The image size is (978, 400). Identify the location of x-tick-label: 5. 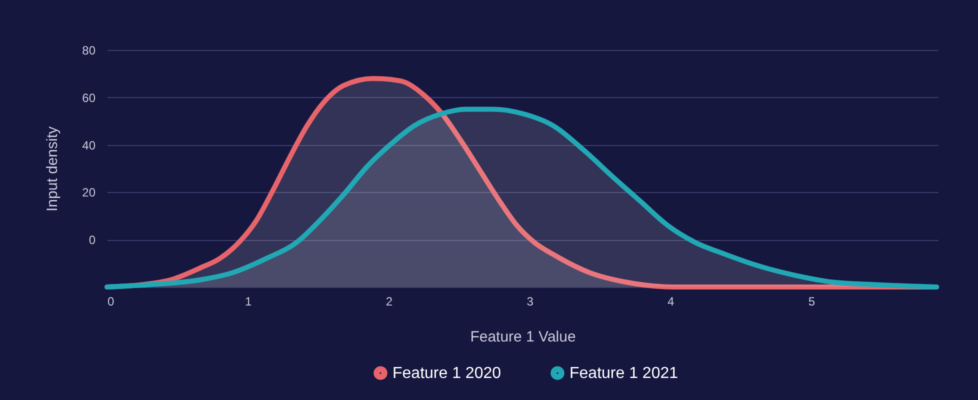
(812, 301).